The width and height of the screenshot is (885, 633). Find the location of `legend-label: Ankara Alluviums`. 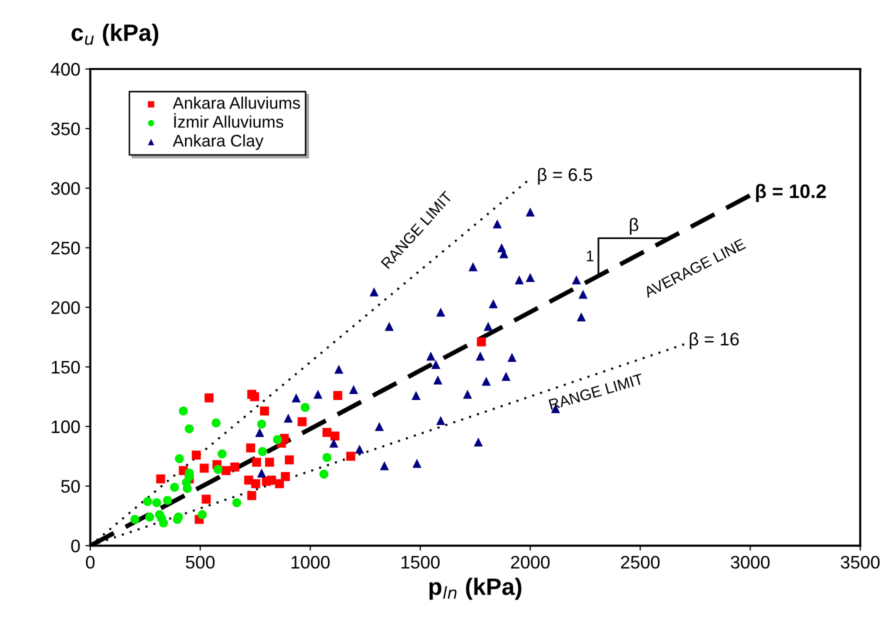

legend-label: Ankara Alluviums is located at coordinates (236, 102).